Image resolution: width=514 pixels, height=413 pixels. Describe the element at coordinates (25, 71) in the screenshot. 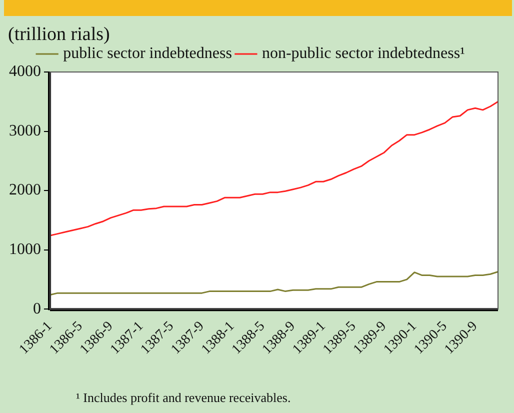

I see `y-tick-label: 4000` at that location.